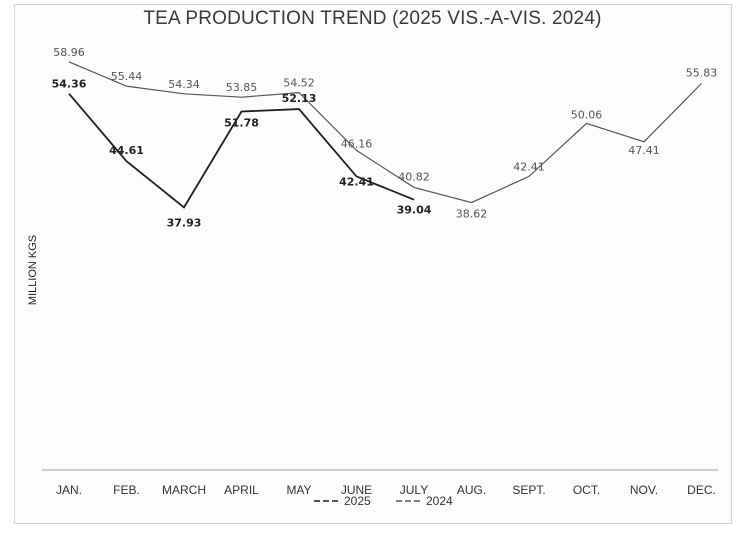 The width and height of the screenshot is (745, 534). What do you see at coordinates (357, 501) in the screenshot?
I see `legend-label-2025: 2025` at bounding box center [357, 501].